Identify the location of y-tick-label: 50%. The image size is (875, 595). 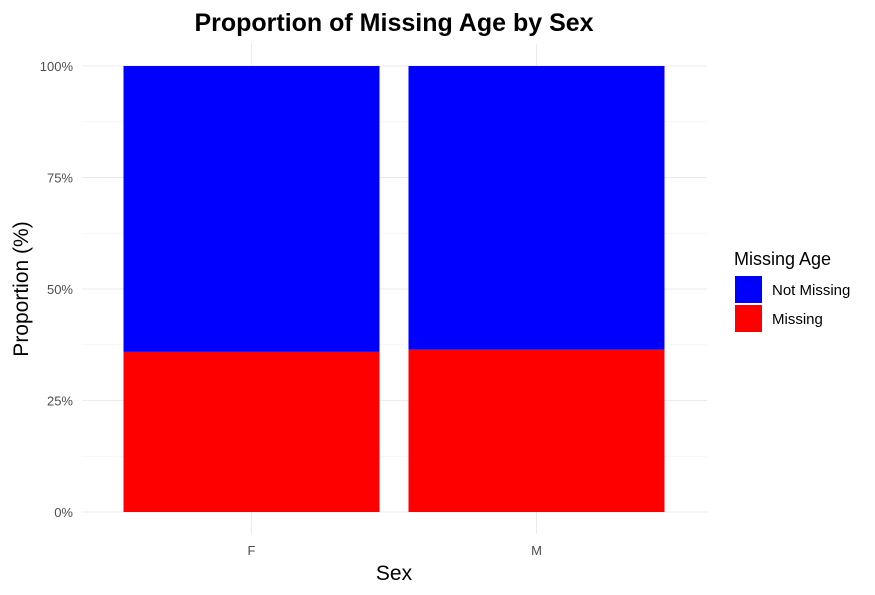
(60, 289).